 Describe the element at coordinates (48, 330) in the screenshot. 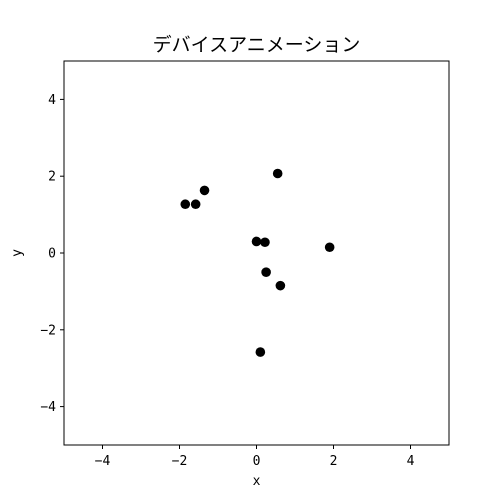

I see `y-tick-label: −2` at that location.